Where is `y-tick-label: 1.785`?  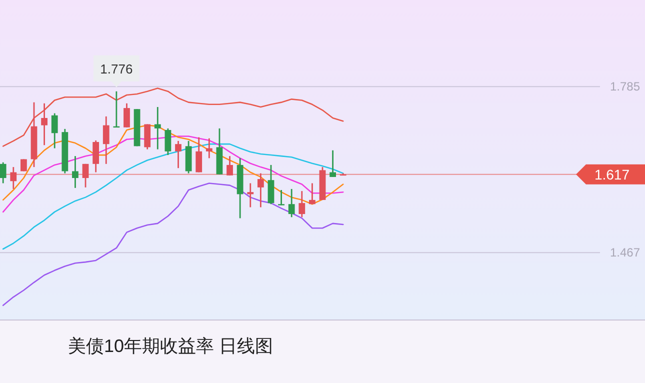
y-tick-label: 1.785 is located at coordinates (625, 87).